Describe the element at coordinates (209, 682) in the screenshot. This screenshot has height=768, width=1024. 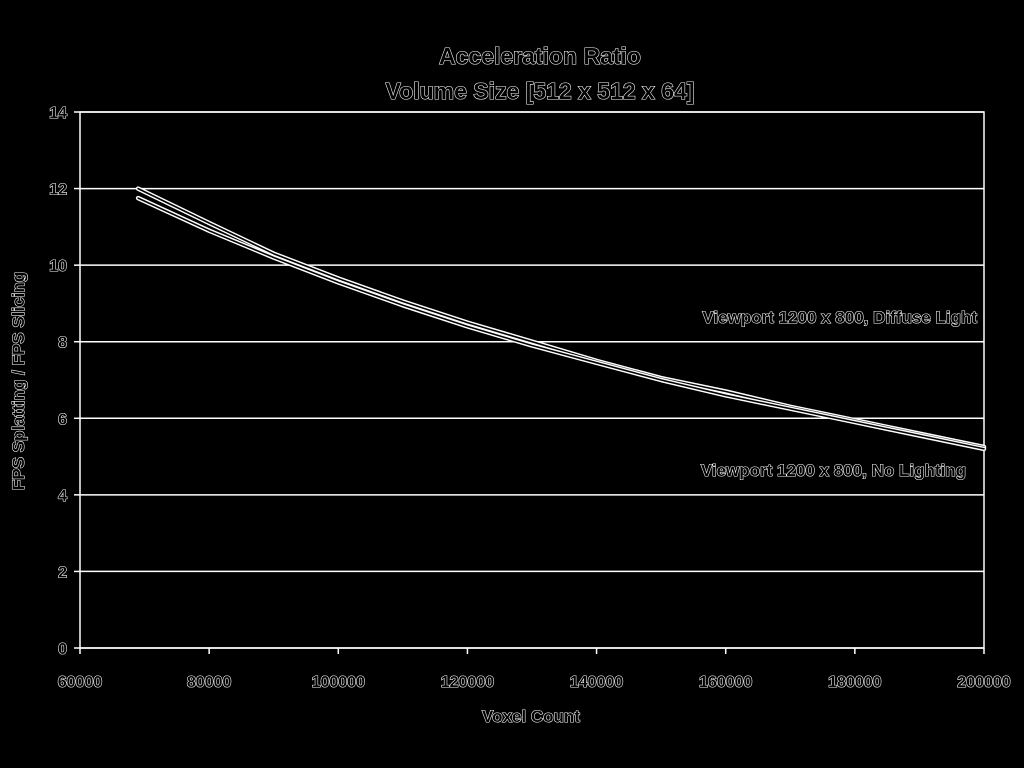
I see `x-tick-label: 80000` at that location.